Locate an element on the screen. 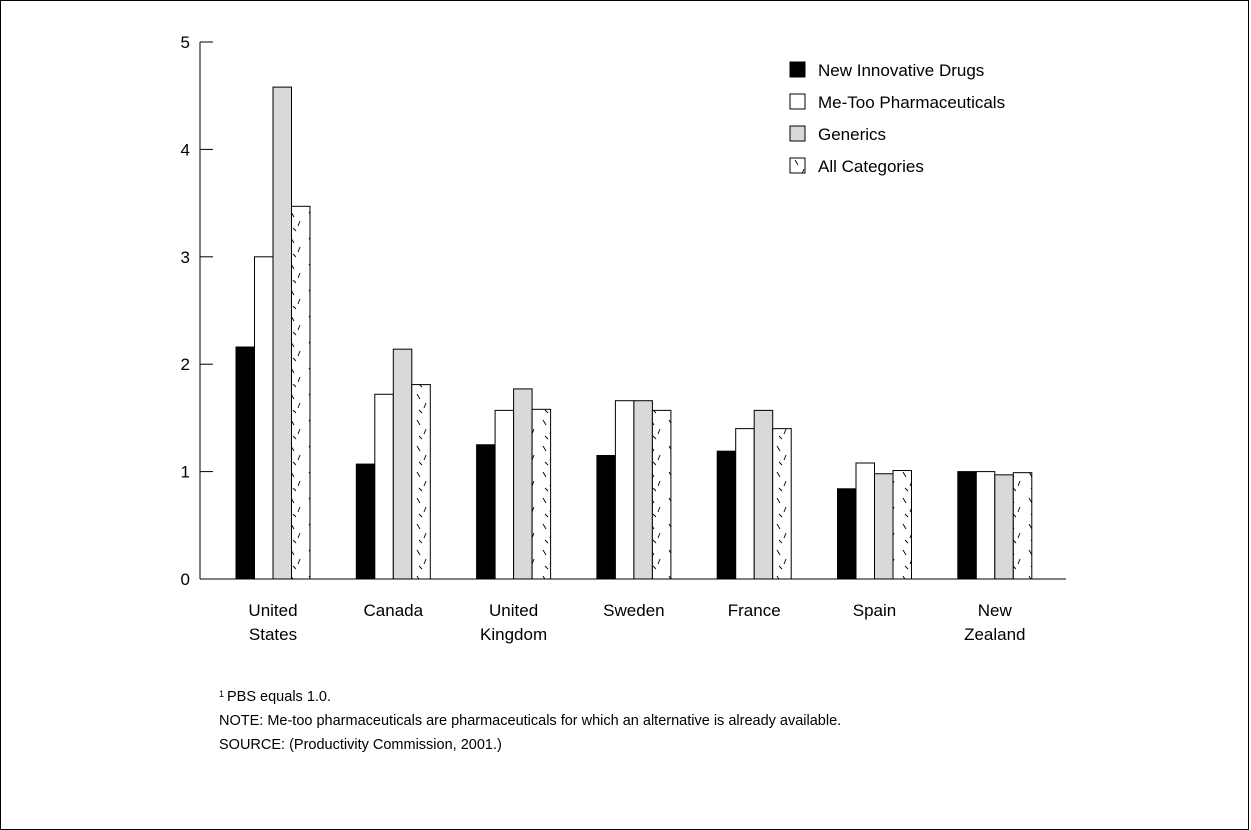 This screenshot has width=1251, height=830. x-tick-label: Canada is located at coordinates (394, 610).